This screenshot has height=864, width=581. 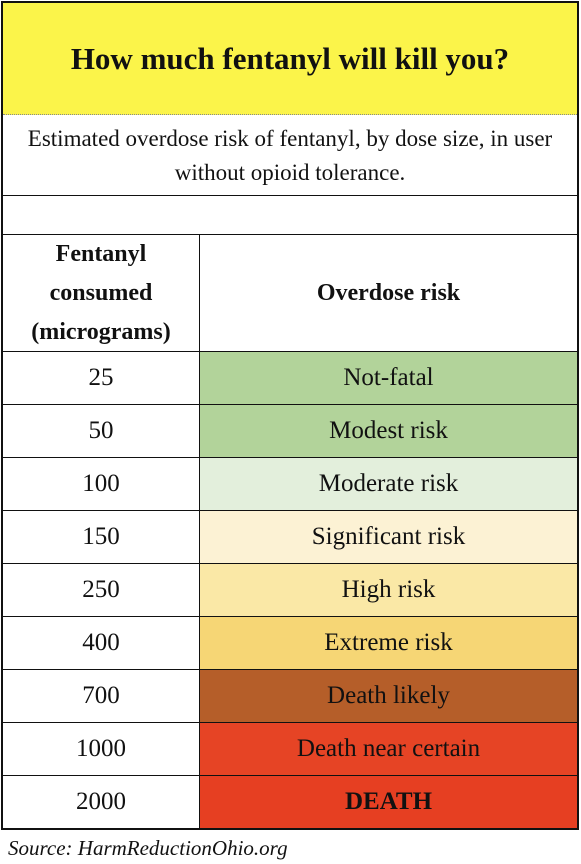 What do you see at coordinates (101, 589) in the screenshot?
I see `dose-cell: 250` at bounding box center [101, 589].